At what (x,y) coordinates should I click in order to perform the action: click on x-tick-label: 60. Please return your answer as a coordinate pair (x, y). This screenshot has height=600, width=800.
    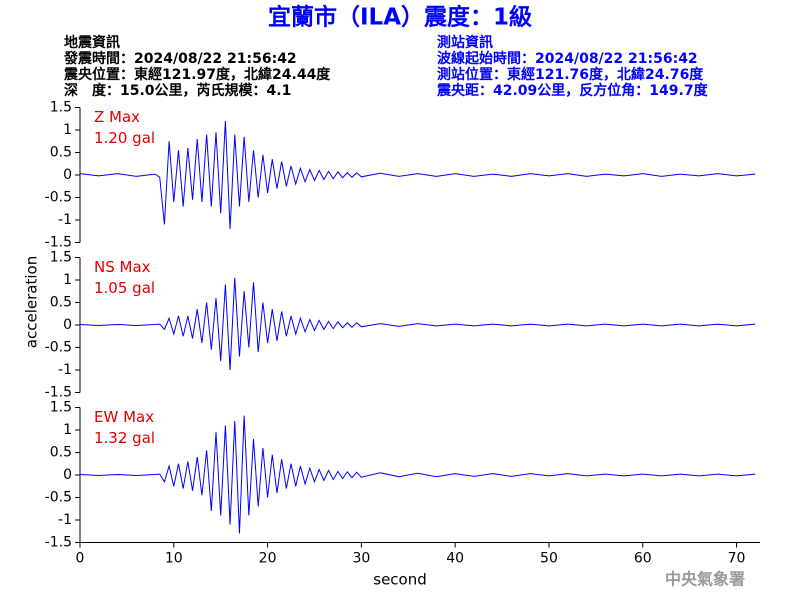
    Looking at the image, I should click on (643, 559).